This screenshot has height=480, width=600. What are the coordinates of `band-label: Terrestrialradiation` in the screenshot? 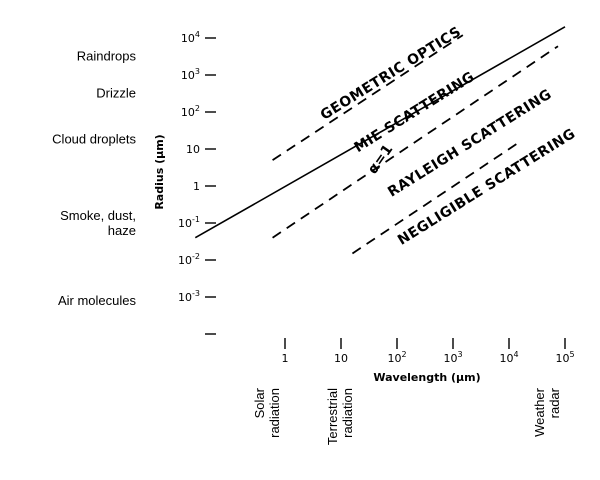 It's located at (340, 416).